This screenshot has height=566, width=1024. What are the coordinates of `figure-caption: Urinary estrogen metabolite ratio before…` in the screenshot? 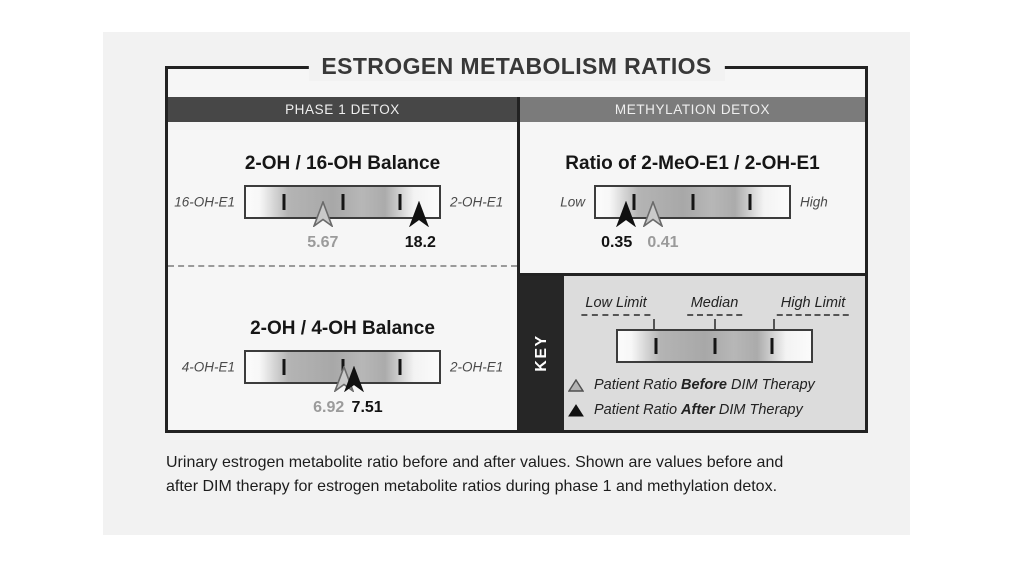 It's located at (474, 475).